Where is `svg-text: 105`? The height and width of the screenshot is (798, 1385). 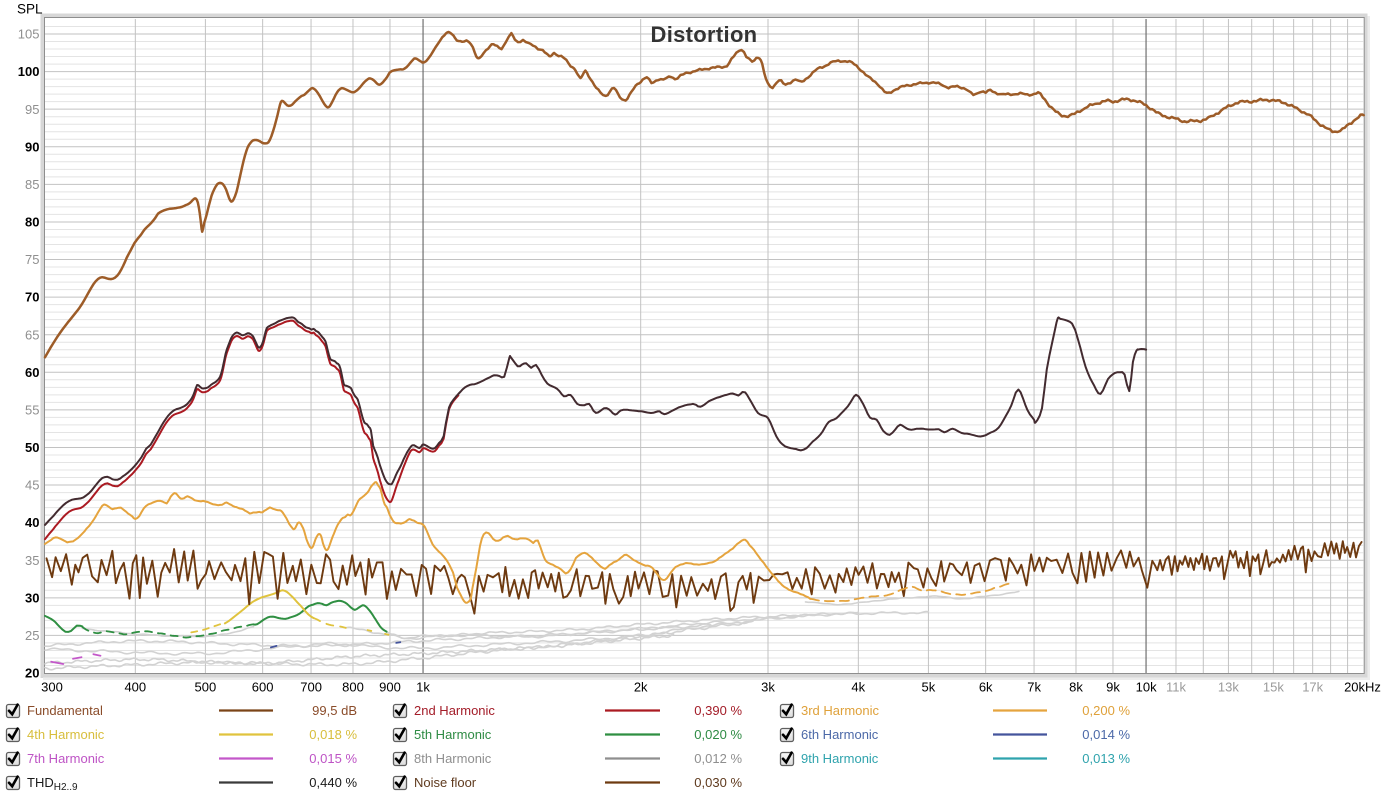 svg-text: 105 is located at coordinates (29, 34).